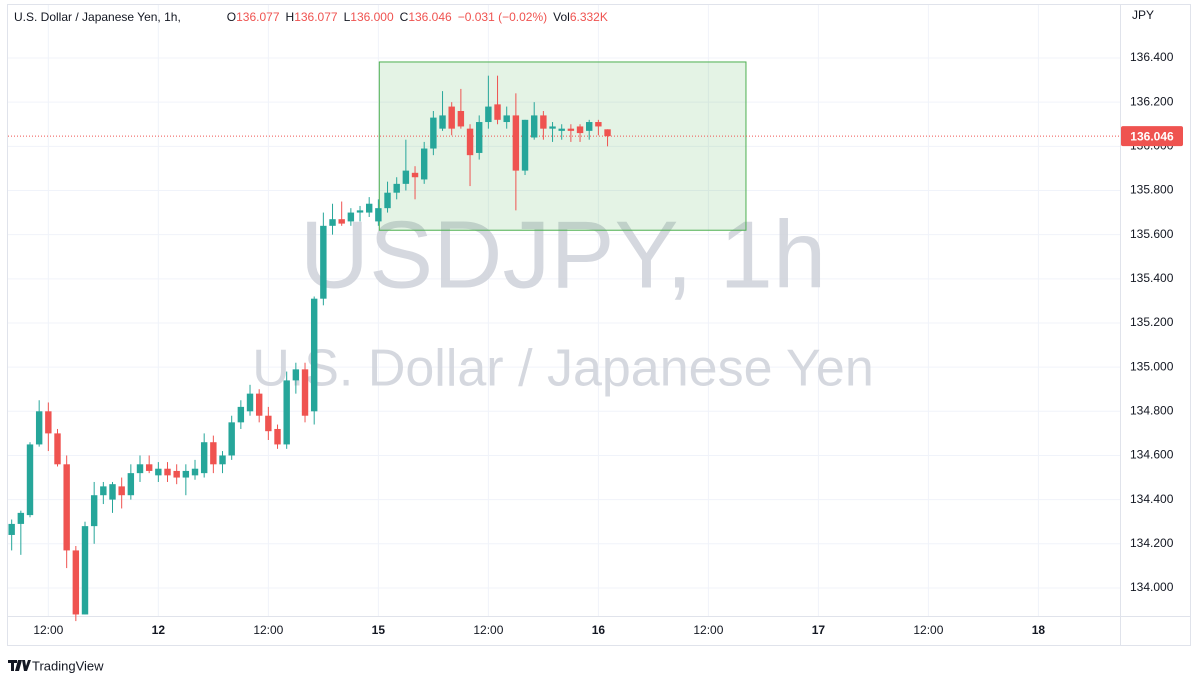 The width and height of the screenshot is (1197, 686). I want to click on y-tick-label: 135.800, so click(1152, 190).